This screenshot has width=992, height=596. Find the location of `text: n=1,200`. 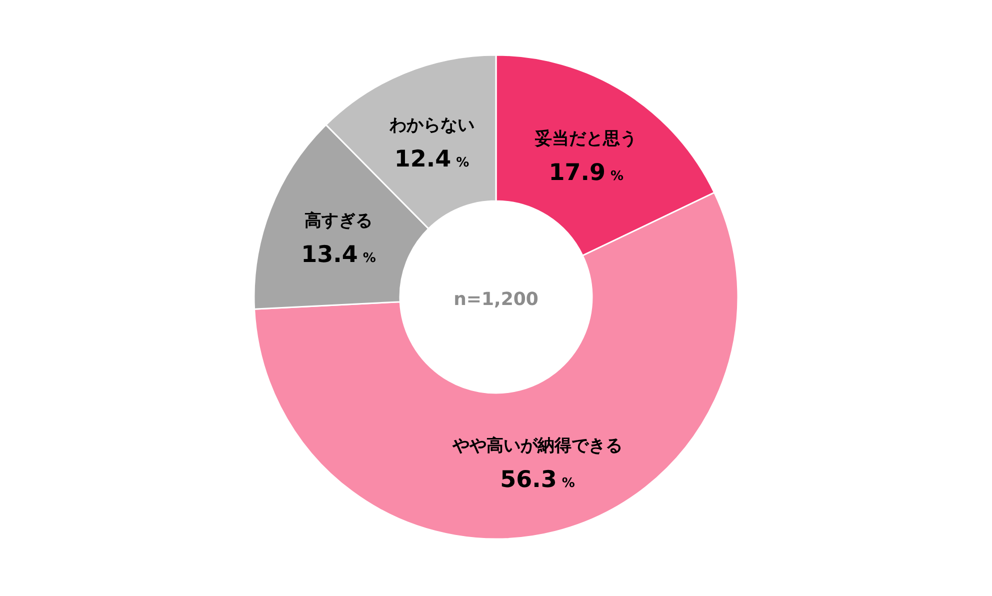

text: n=1,200 is located at coordinates (496, 299).